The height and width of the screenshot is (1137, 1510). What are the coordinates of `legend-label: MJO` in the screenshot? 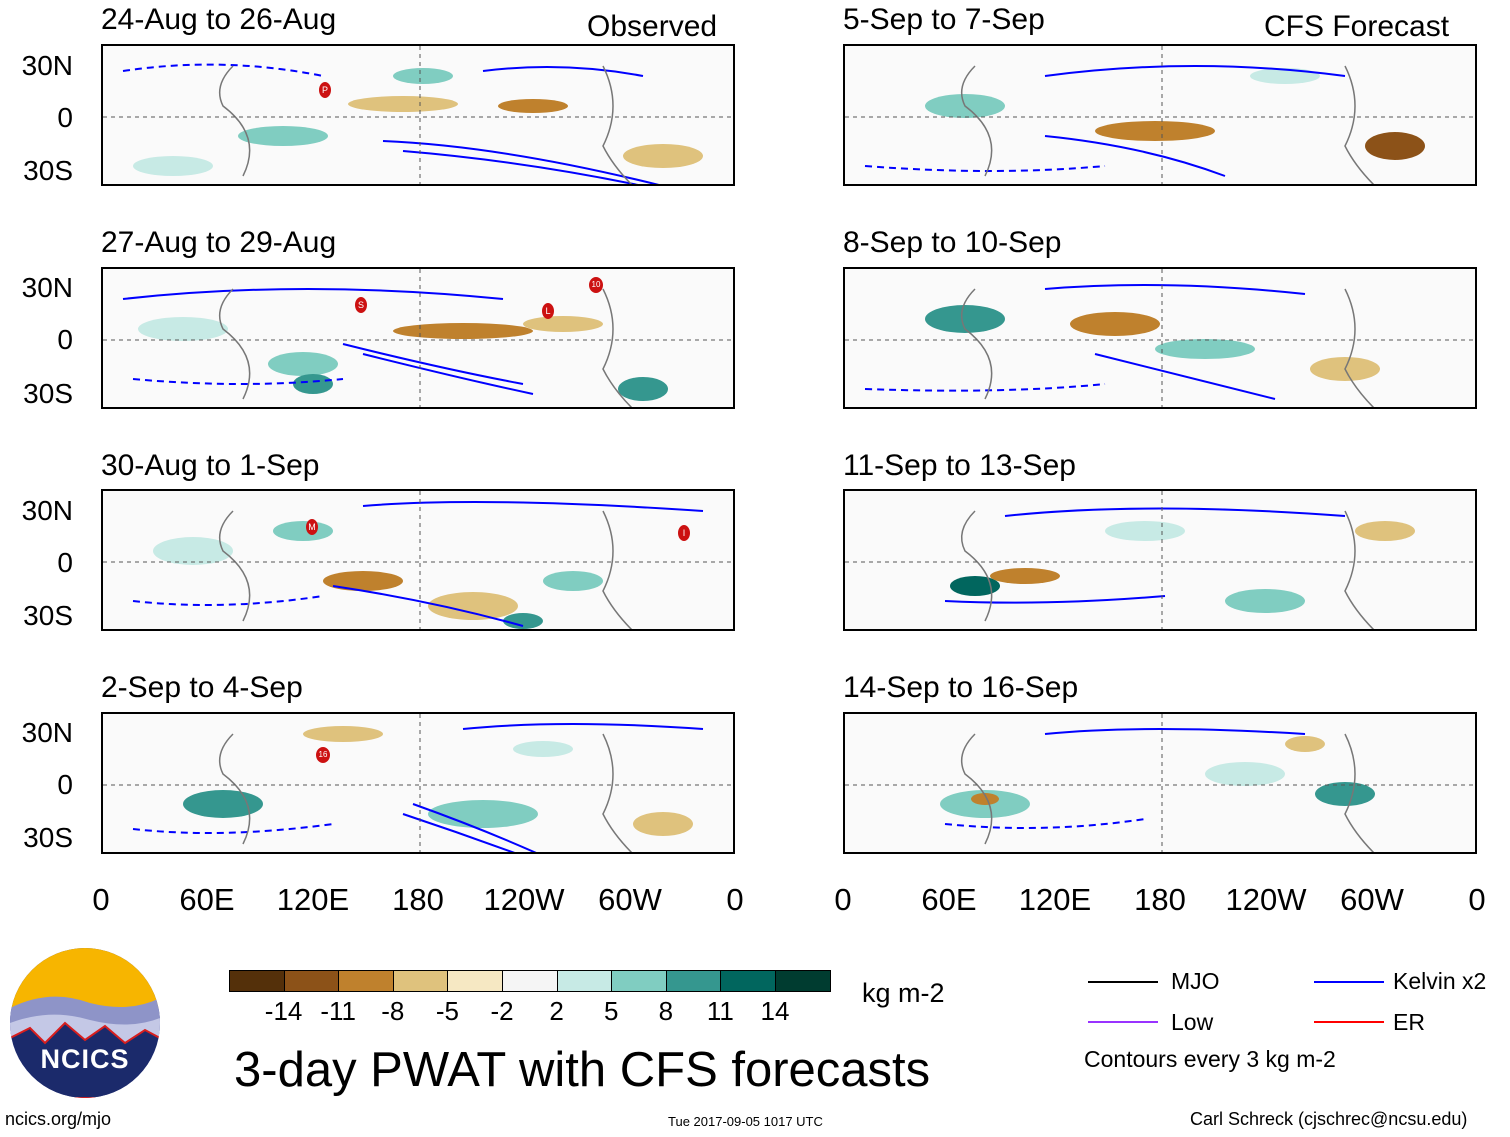 It's located at (1195, 981).